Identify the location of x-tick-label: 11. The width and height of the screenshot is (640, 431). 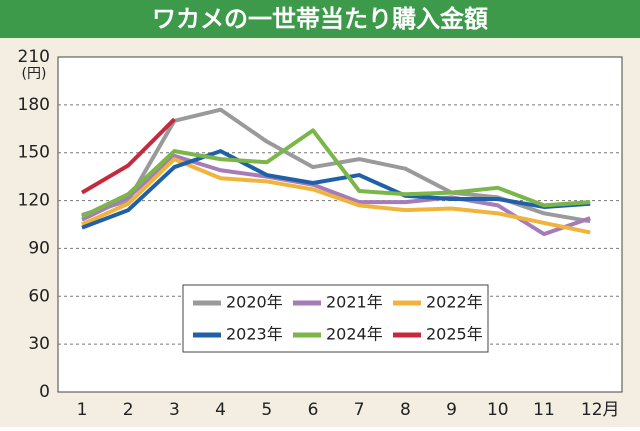
(544, 410).